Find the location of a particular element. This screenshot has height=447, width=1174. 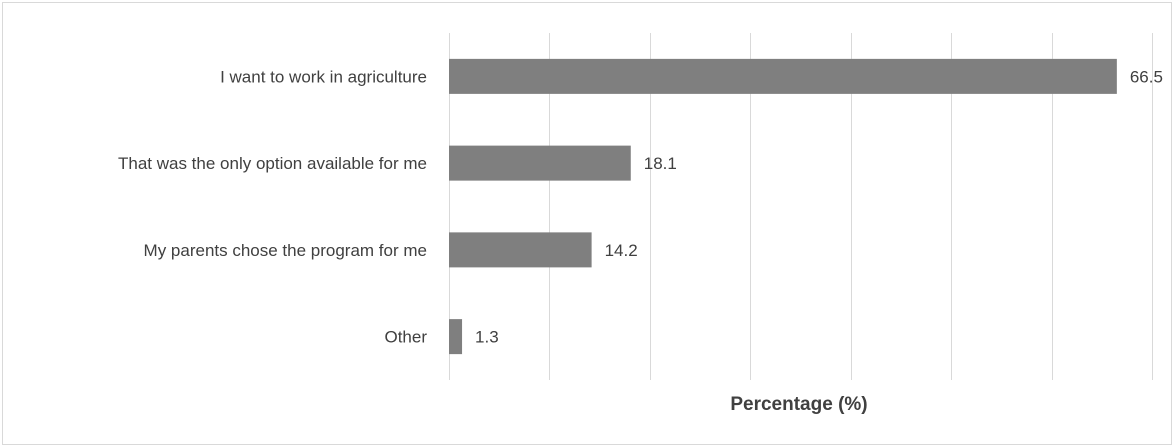

data-label: 18.1 is located at coordinates (660, 163).